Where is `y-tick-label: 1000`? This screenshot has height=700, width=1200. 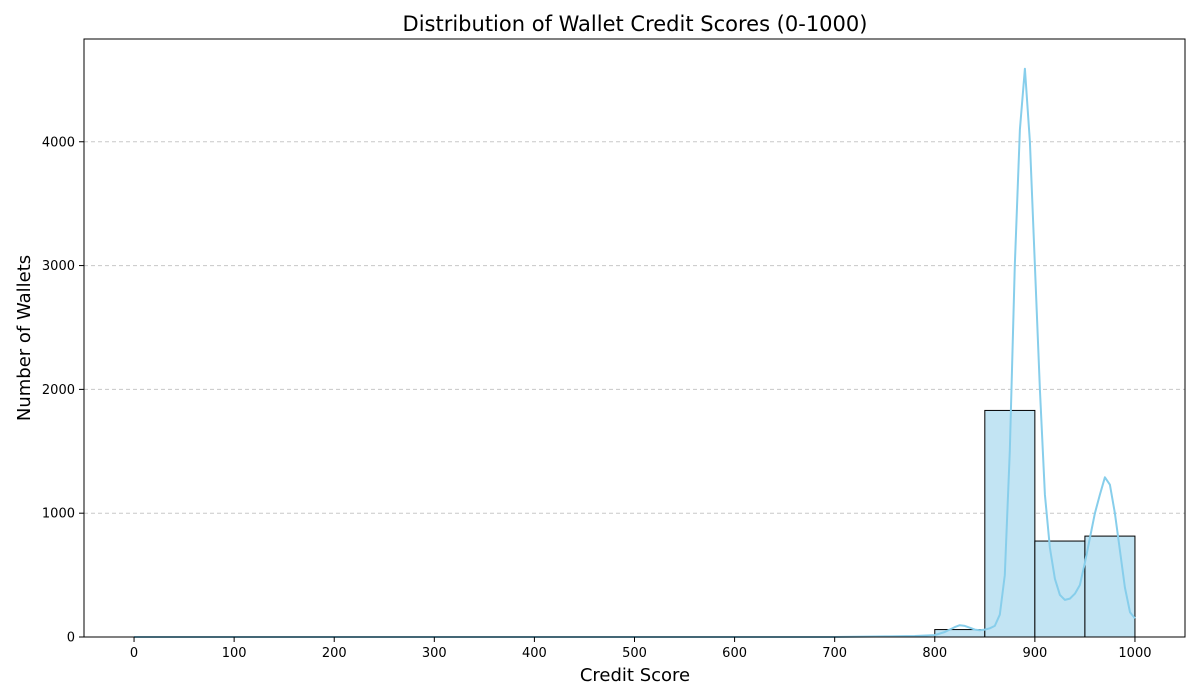 y-tick-label: 1000 is located at coordinates (58, 514).